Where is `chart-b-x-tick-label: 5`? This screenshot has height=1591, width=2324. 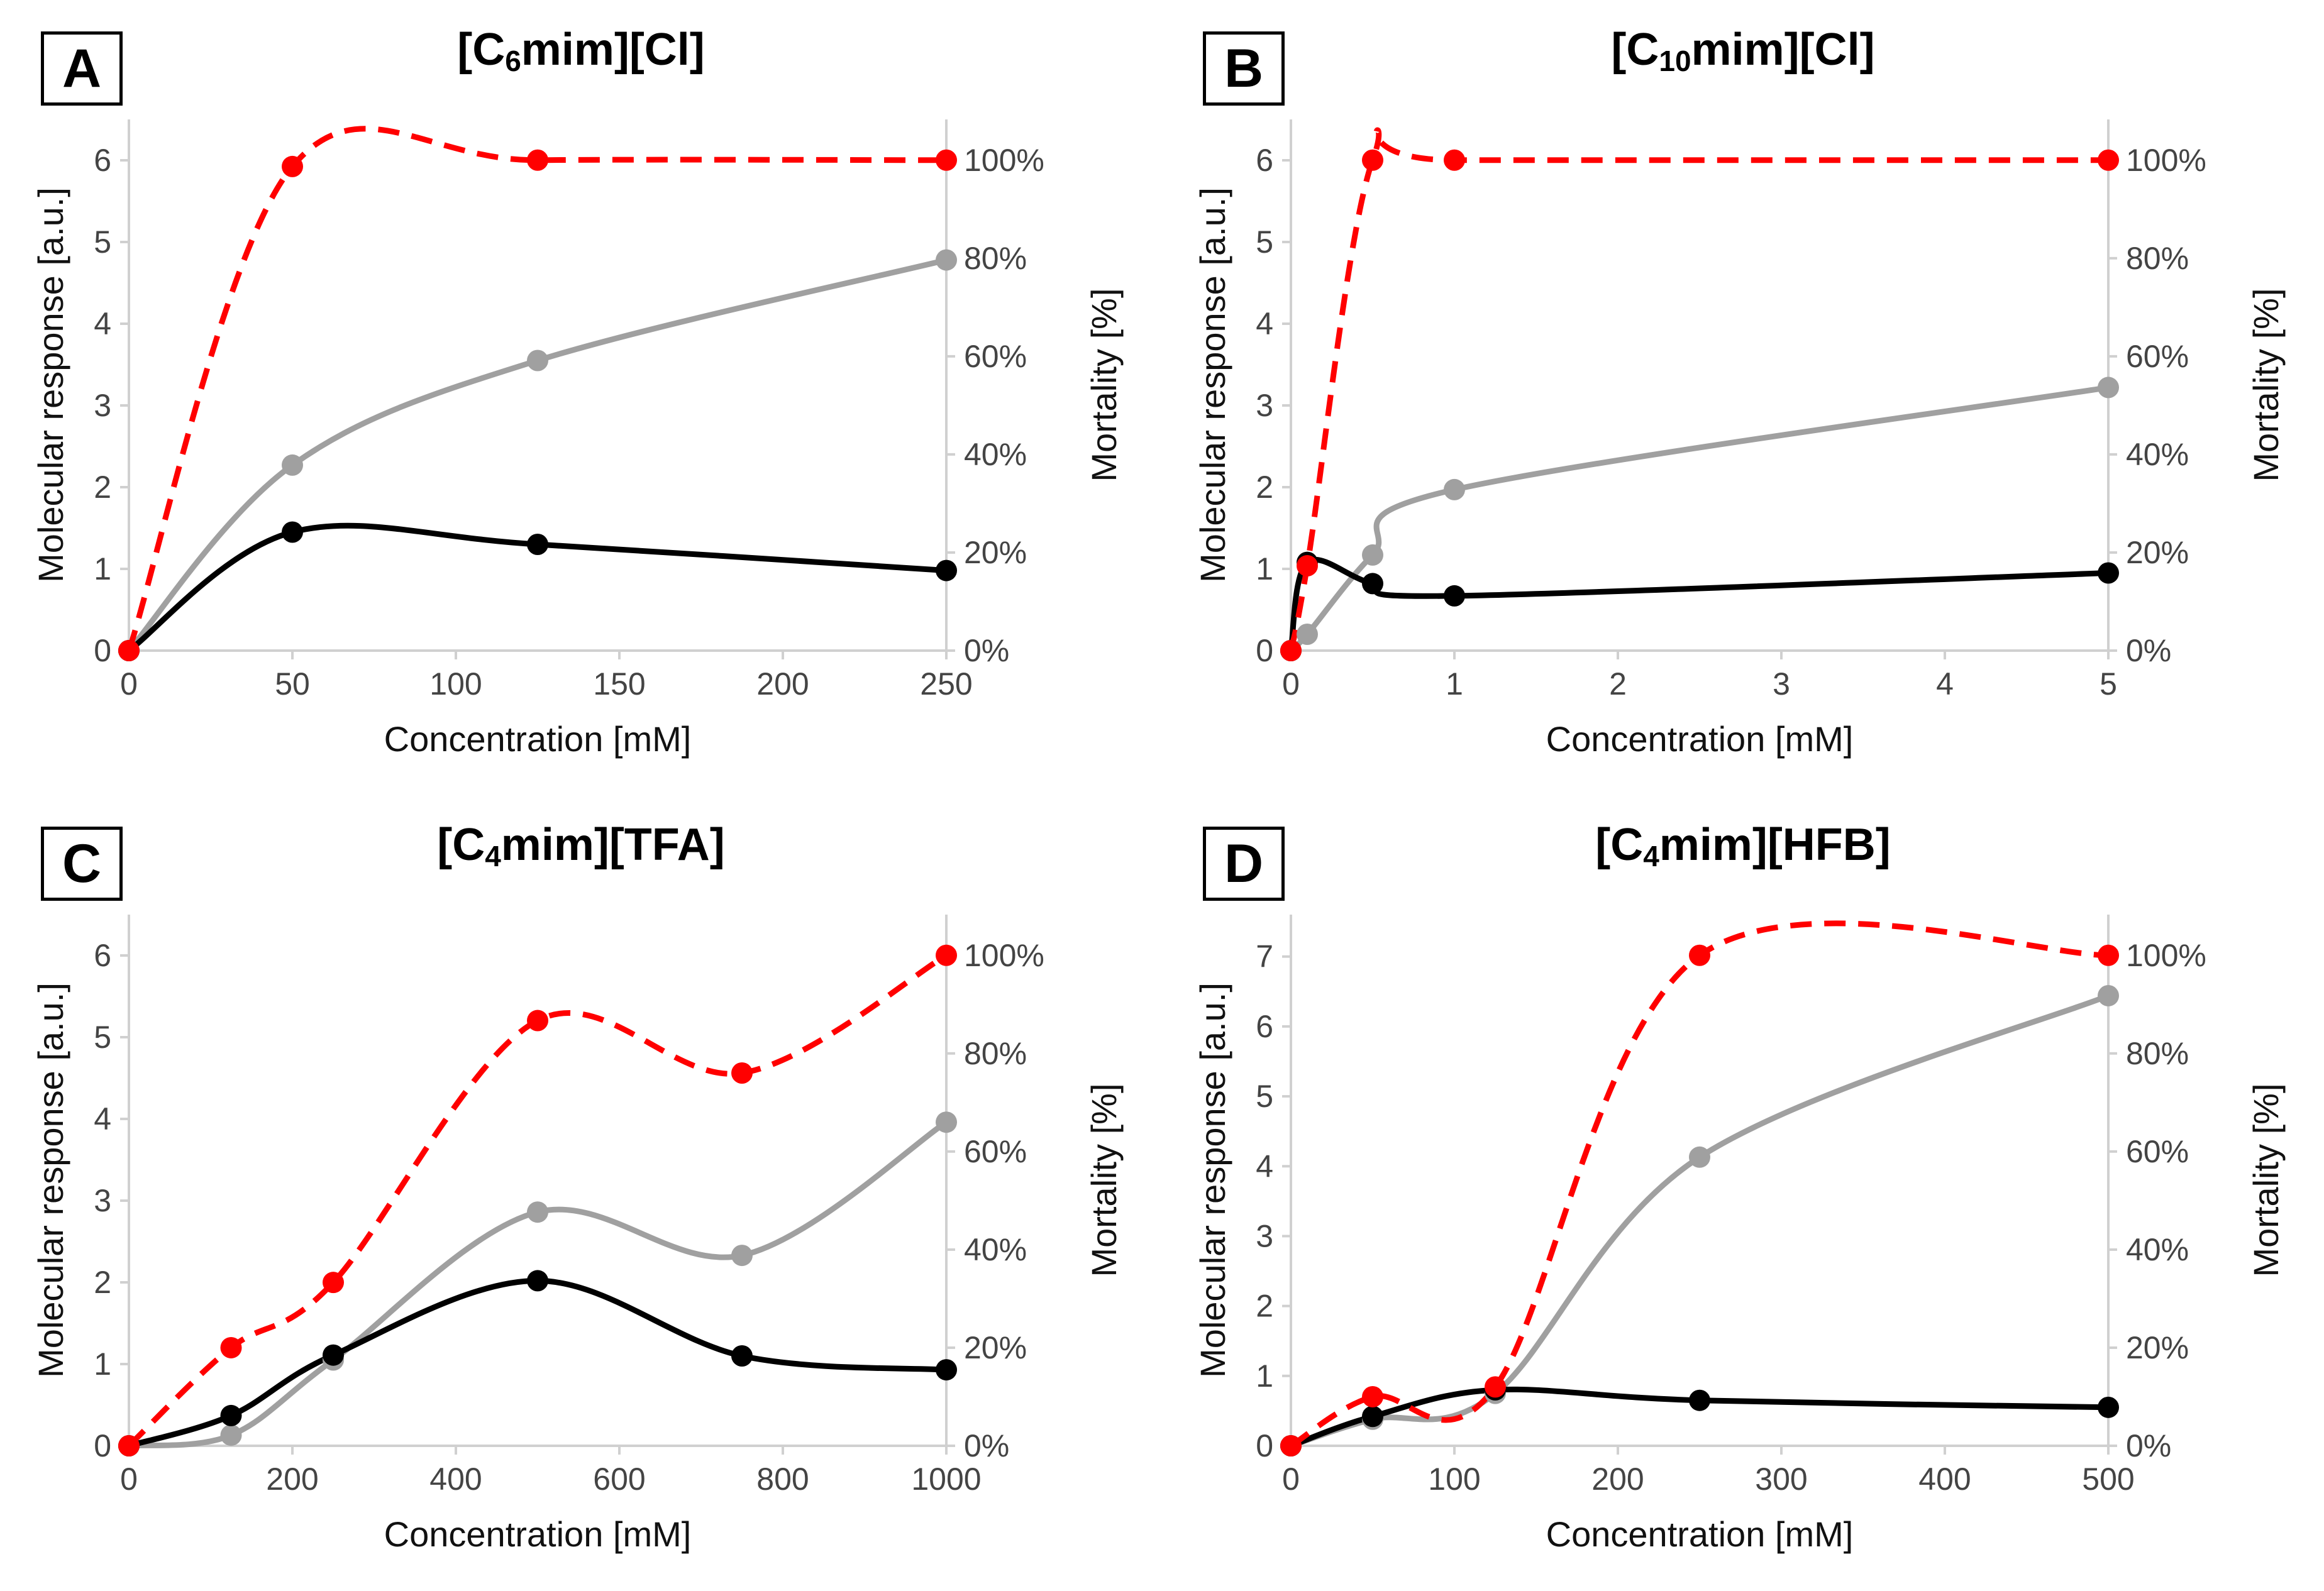 chart-b-x-tick-label: 5 is located at coordinates (2108, 684).